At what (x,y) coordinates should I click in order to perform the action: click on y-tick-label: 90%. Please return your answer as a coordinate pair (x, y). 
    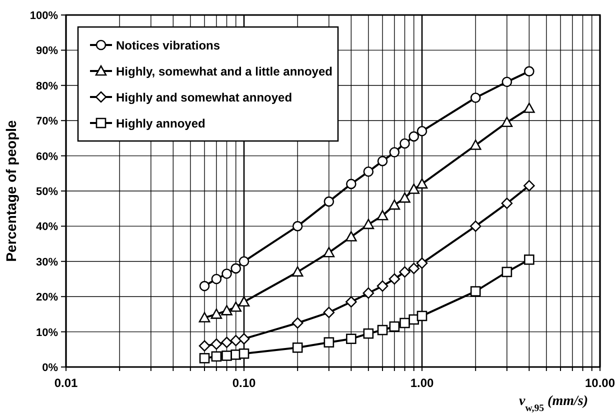
    Looking at the image, I should click on (47, 51).